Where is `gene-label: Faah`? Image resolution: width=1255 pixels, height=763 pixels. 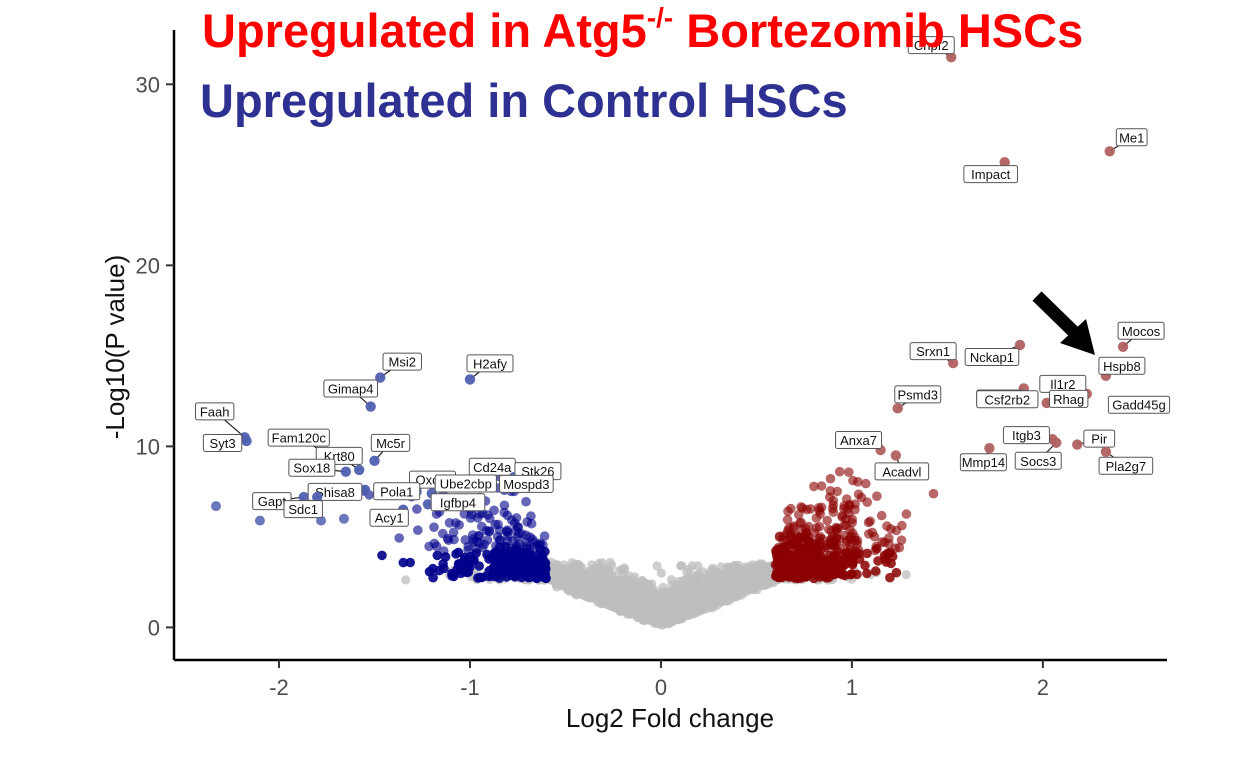 gene-label: Faah is located at coordinates (215, 411).